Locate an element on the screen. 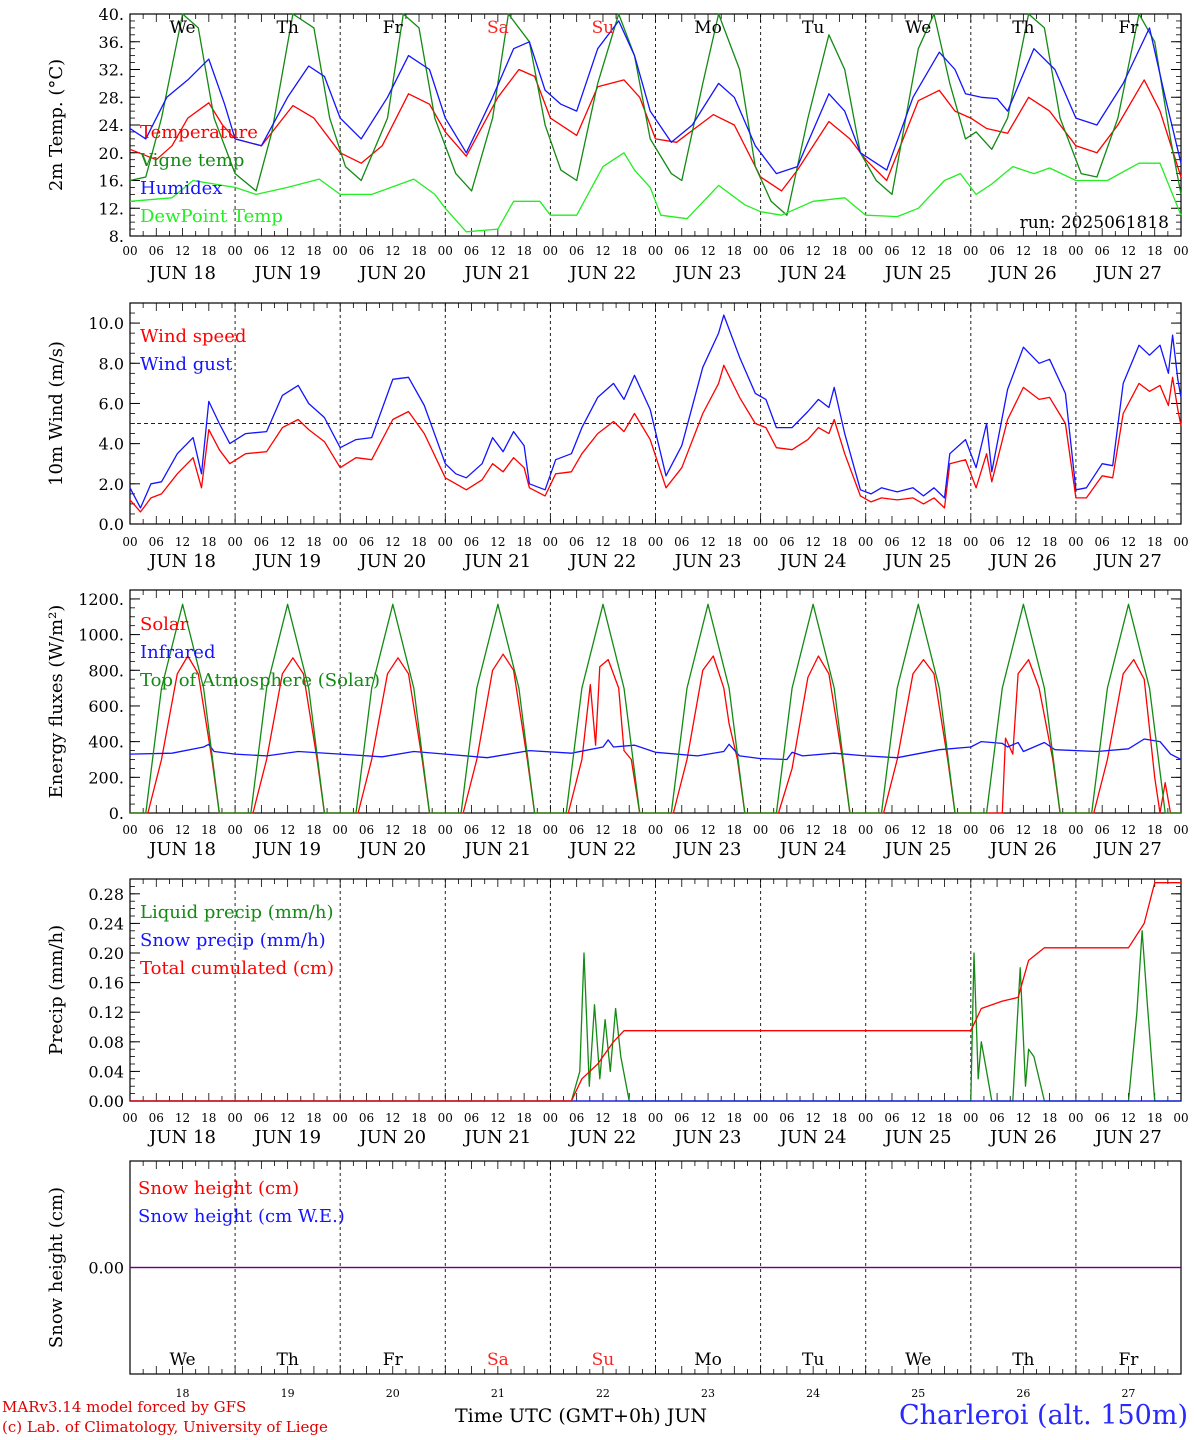 The width and height of the screenshot is (1194, 1440). date-label: JUN 21 is located at coordinates (496, 1137).